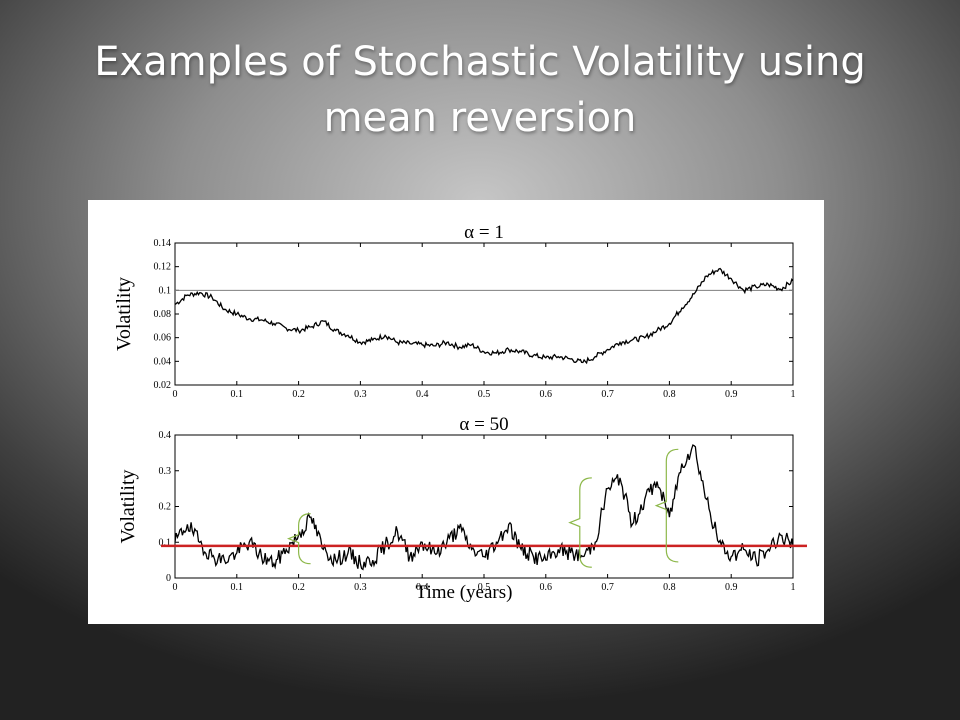  I want to click on y-tick-label: 0.04, so click(163, 361).